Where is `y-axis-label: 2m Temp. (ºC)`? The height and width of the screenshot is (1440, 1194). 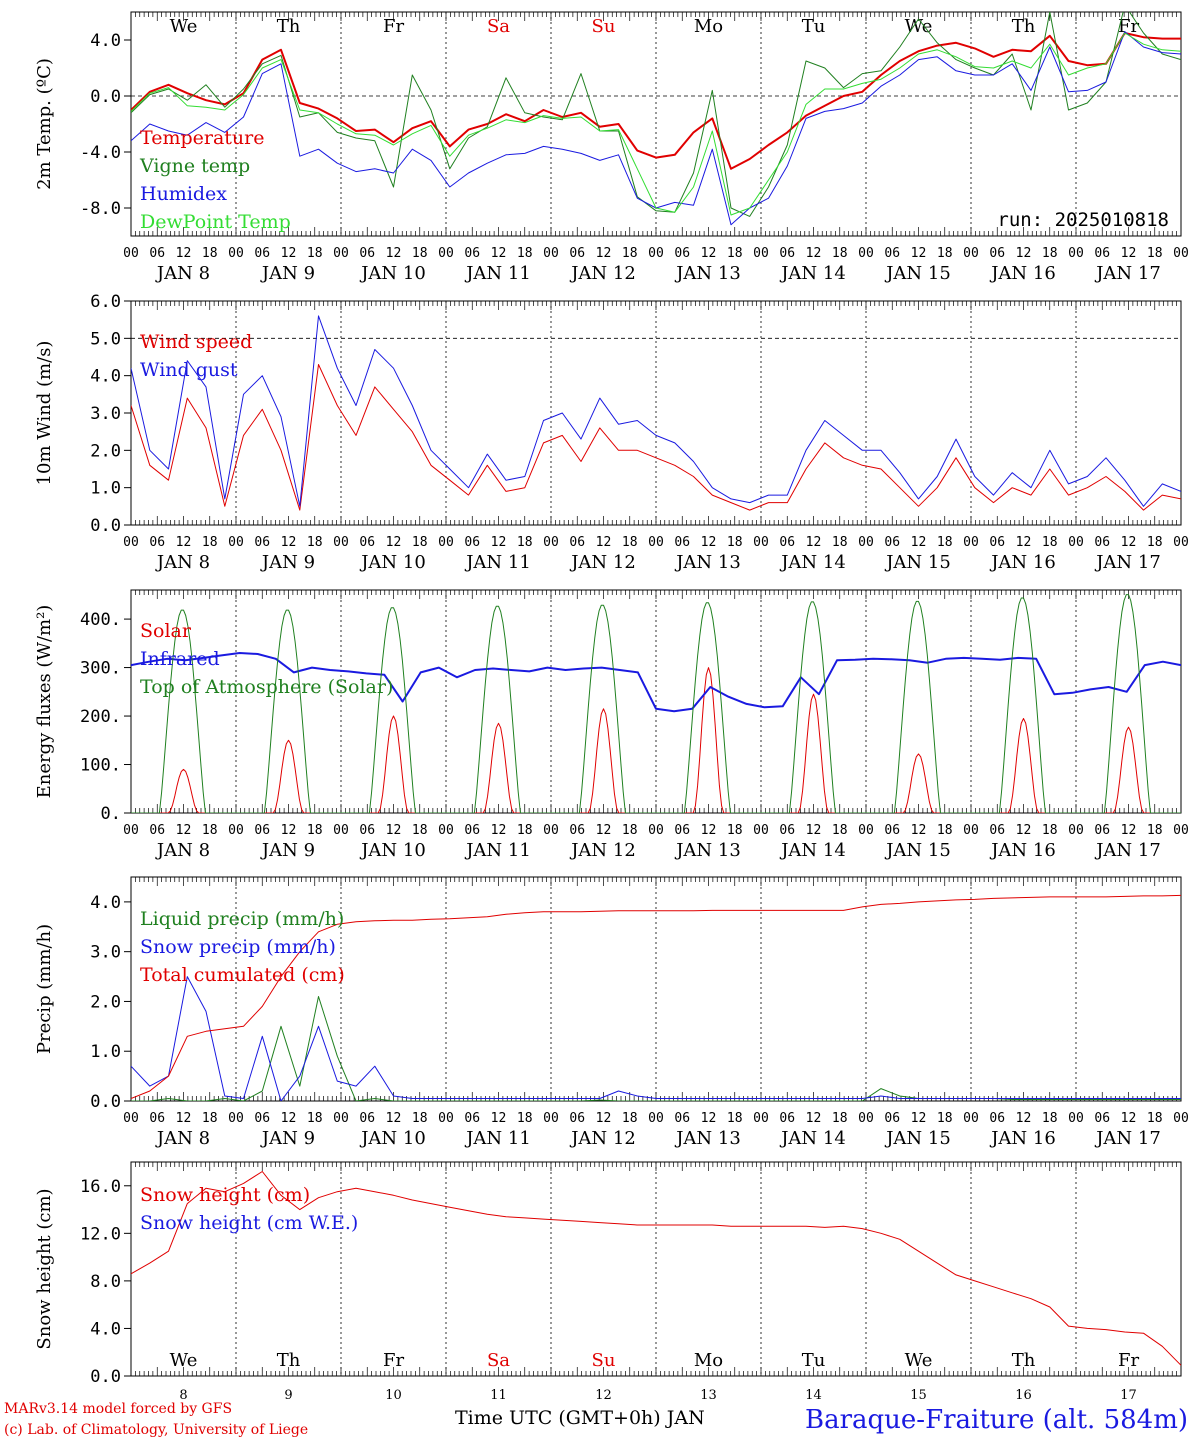
y-axis-label: 2m Temp. (ºC) is located at coordinates (44, 124).